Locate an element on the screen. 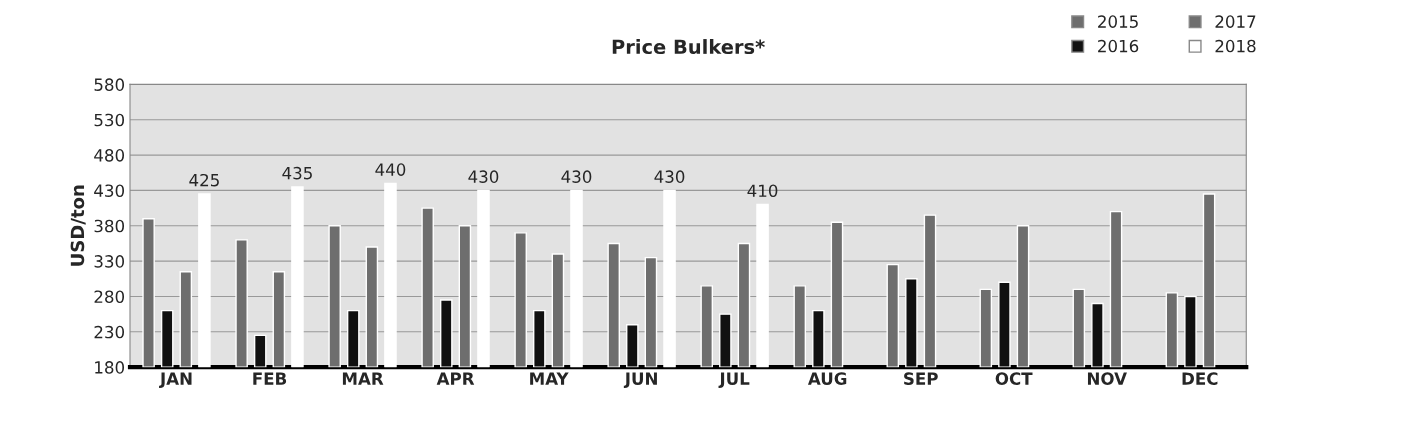 This screenshot has width=1413, height=422. x-tick-label: JUL is located at coordinates (734, 380).